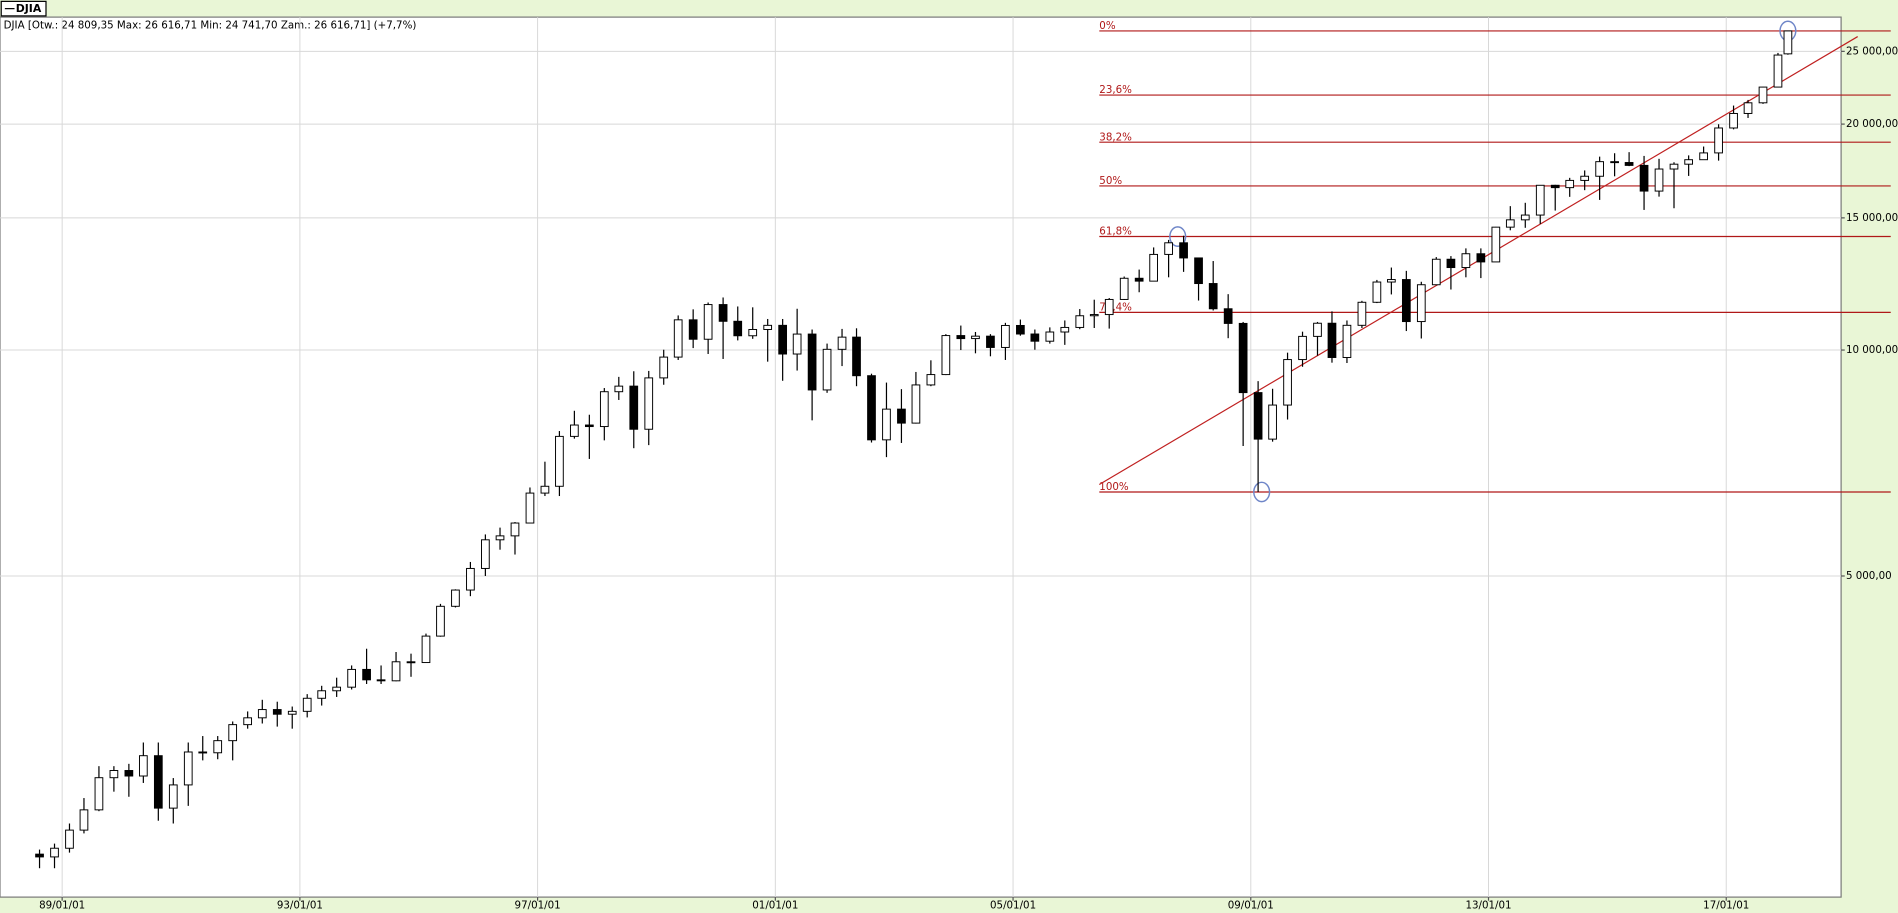  Describe the element at coordinates (1872, 218) in the screenshot. I see `y-tick-label: 15 000,00` at that location.